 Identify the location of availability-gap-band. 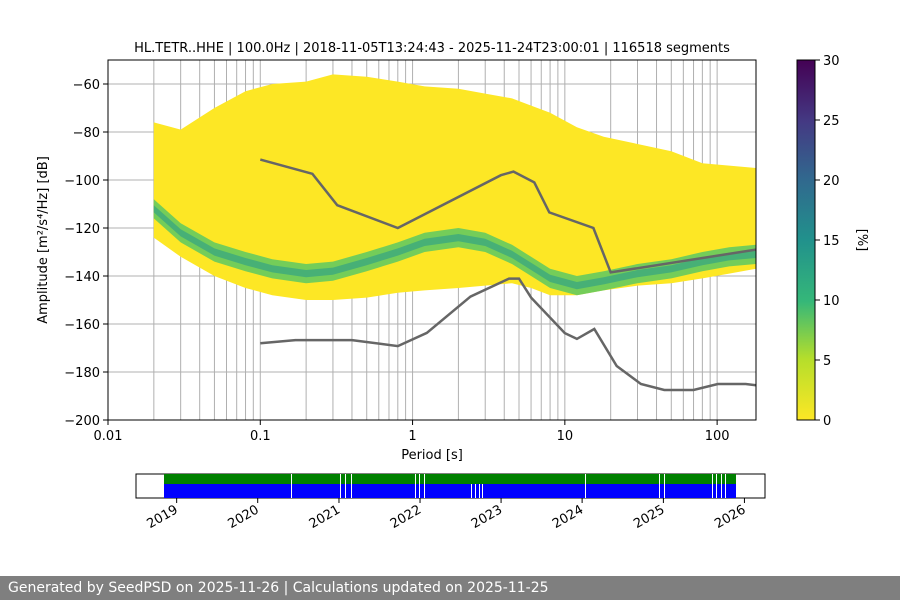
(450, 479).